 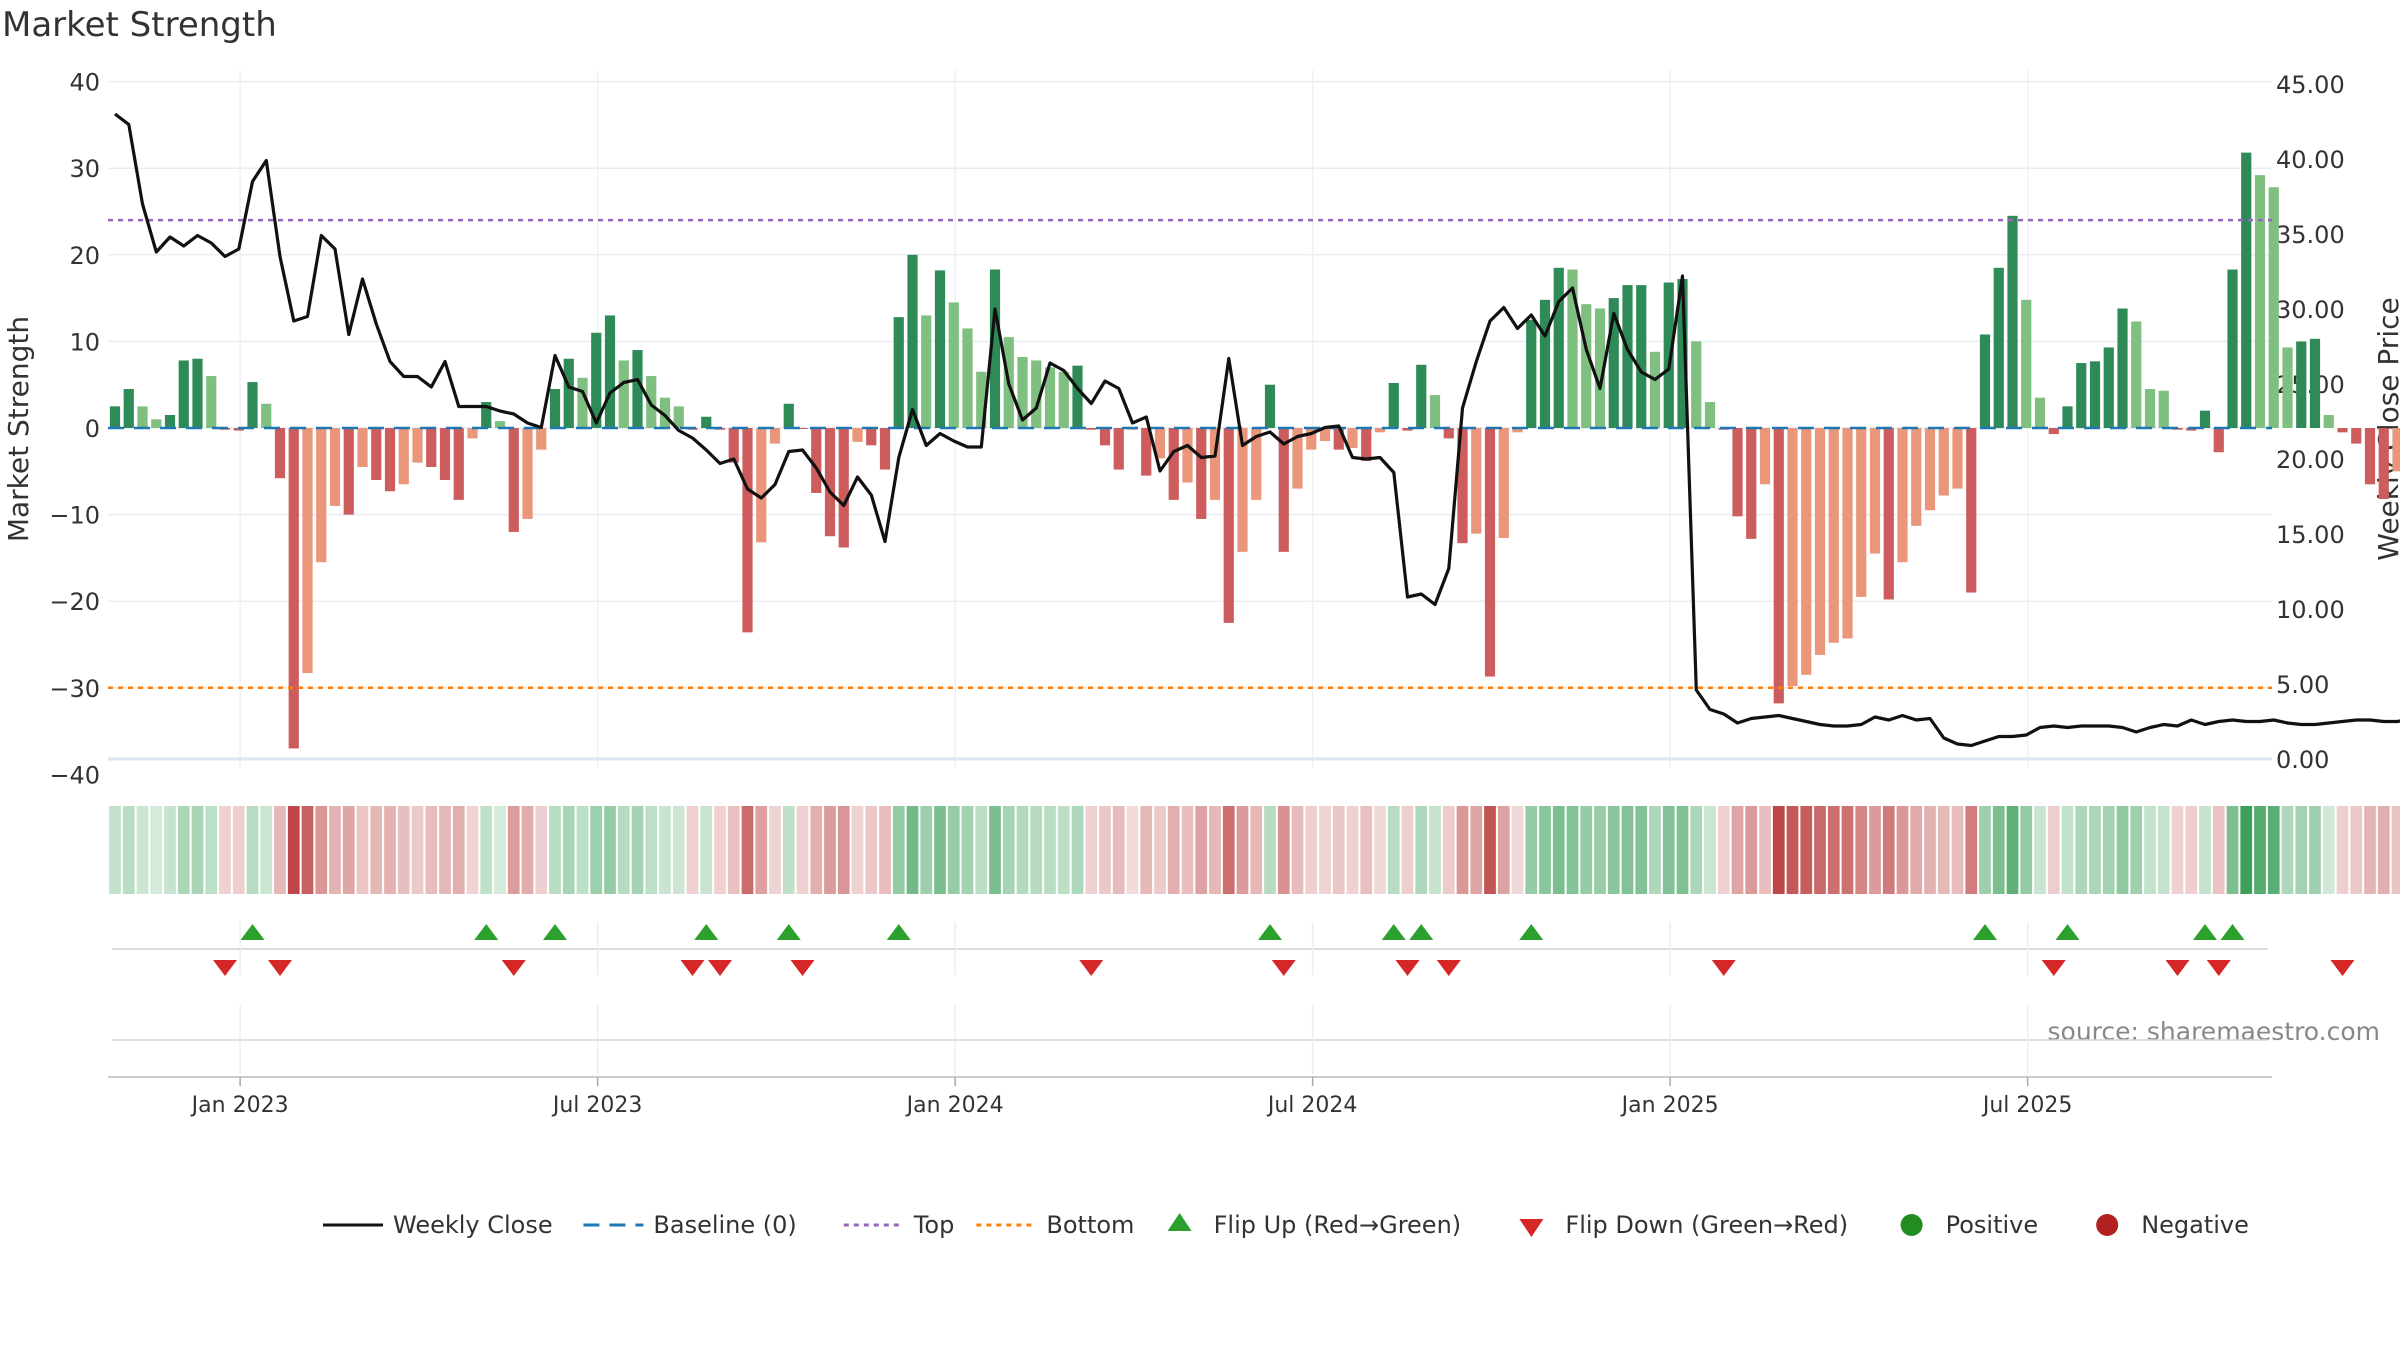 What do you see at coordinates (1233, 998) in the screenshot?
I see `flip-markers-panel` at bounding box center [1233, 998].